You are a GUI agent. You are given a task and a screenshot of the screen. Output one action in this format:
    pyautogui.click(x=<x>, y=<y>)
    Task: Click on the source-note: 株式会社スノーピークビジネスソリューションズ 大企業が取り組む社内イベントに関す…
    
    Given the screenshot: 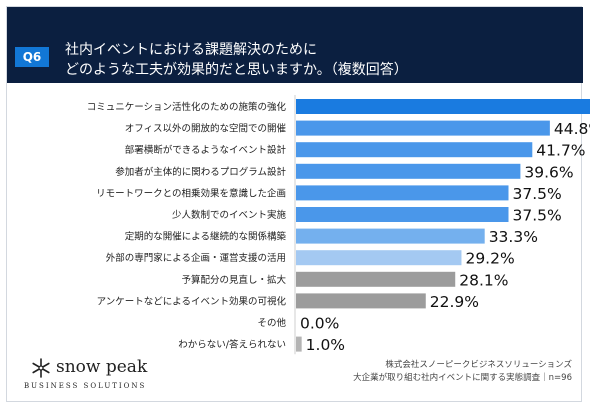 What is the action you would take?
    pyautogui.click(x=462, y=372)
    